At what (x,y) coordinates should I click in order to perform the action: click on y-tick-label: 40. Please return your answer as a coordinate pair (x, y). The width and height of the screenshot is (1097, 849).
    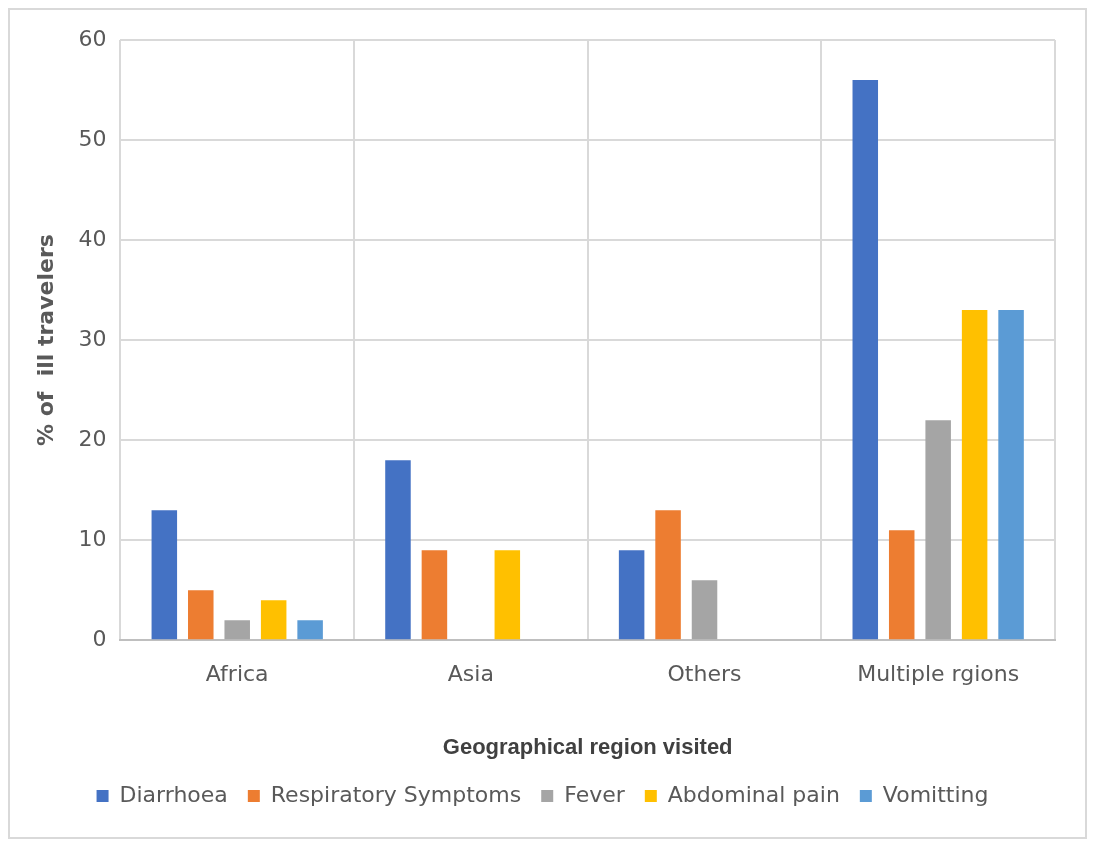
    Looking at the image, I should click on (92, 238).